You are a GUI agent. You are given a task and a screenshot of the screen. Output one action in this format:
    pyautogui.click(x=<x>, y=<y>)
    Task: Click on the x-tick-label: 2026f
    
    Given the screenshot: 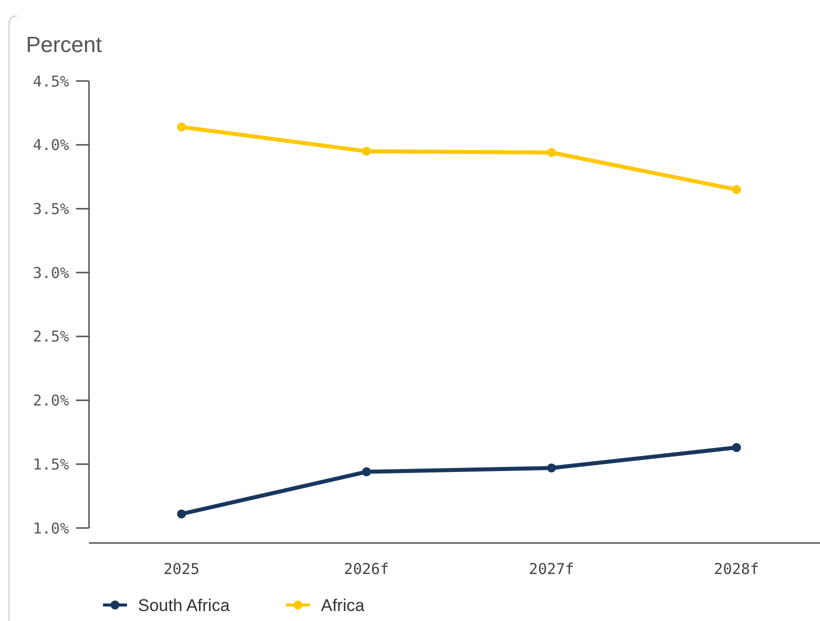 What is the action you would take?
    pyautogui.click(x=367, y=569)
    